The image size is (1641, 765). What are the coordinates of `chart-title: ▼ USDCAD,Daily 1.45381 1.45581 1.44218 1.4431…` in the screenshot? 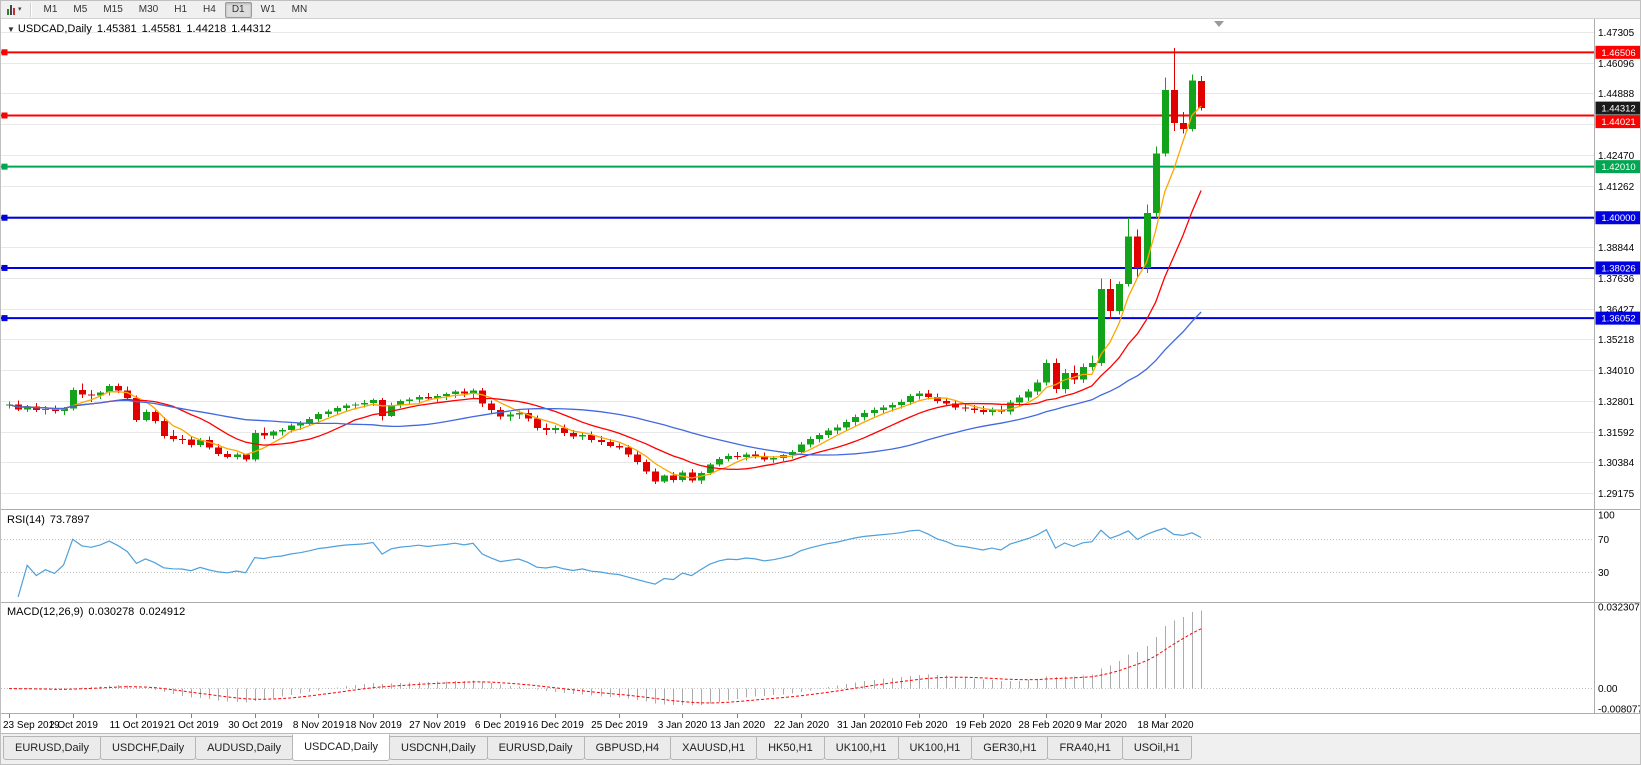 It's located at (141, 29).